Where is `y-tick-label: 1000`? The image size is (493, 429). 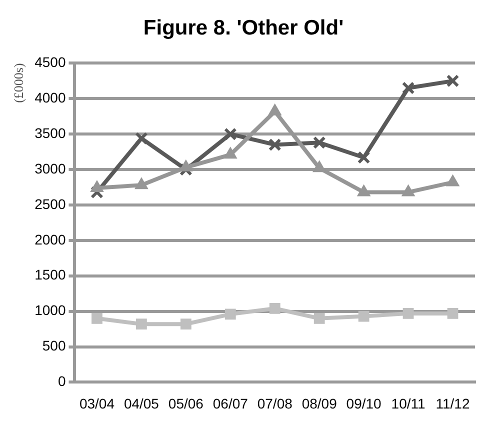
y-tick-label: 1000 is located at coordinates (50, 310).